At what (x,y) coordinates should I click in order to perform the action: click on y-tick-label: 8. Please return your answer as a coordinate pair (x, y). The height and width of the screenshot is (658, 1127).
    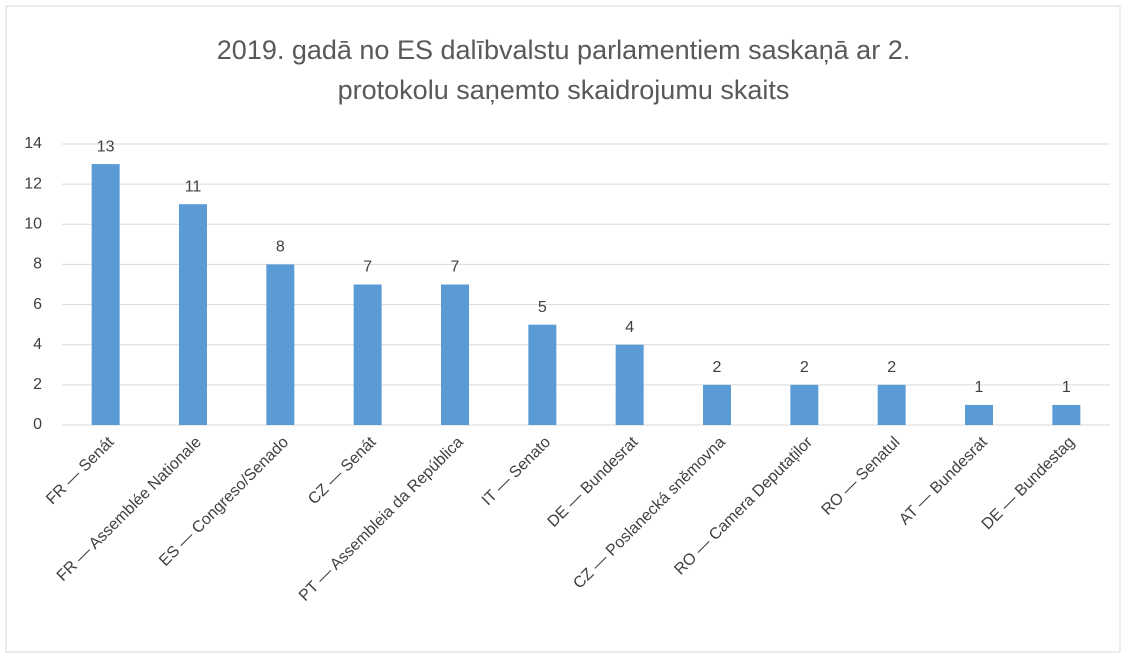
    Looking at the image, I should click on (37, 264).